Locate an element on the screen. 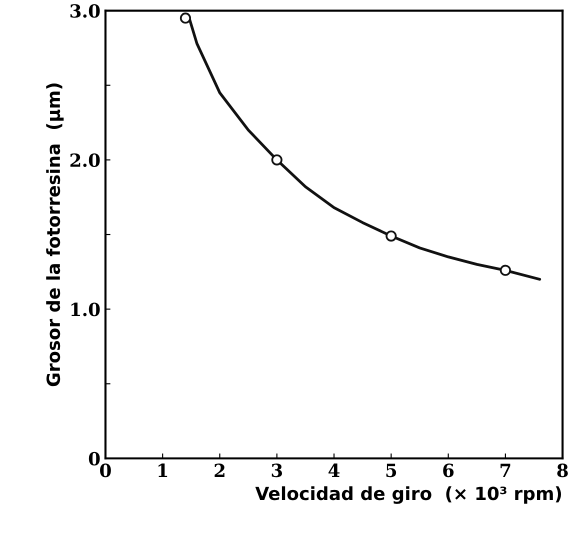  x-tick-label: 8 is located at coordinates (562, 471).